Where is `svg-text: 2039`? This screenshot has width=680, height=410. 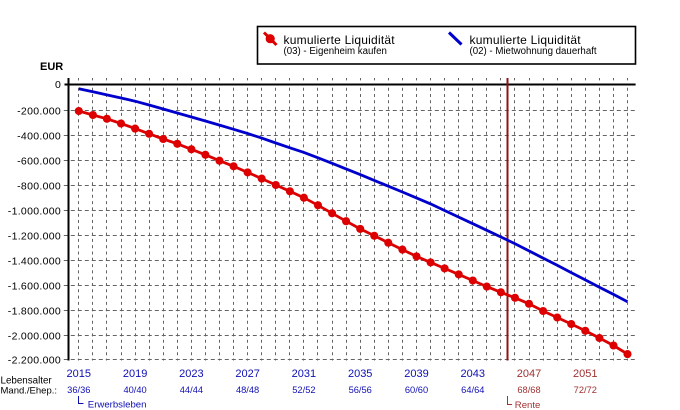
svg-text: 2039 is located at coordinates (416, 374).